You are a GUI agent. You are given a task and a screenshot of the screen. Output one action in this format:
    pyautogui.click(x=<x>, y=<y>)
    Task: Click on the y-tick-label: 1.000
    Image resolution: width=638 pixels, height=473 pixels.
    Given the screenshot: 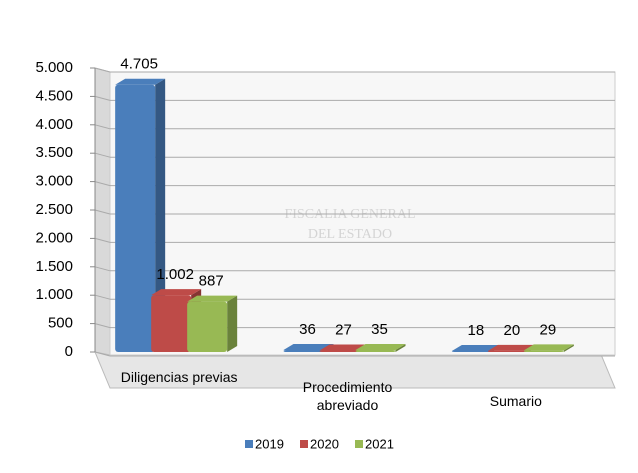 What is the action you would take?
    pyautogui.click(x=54, y=294)
    